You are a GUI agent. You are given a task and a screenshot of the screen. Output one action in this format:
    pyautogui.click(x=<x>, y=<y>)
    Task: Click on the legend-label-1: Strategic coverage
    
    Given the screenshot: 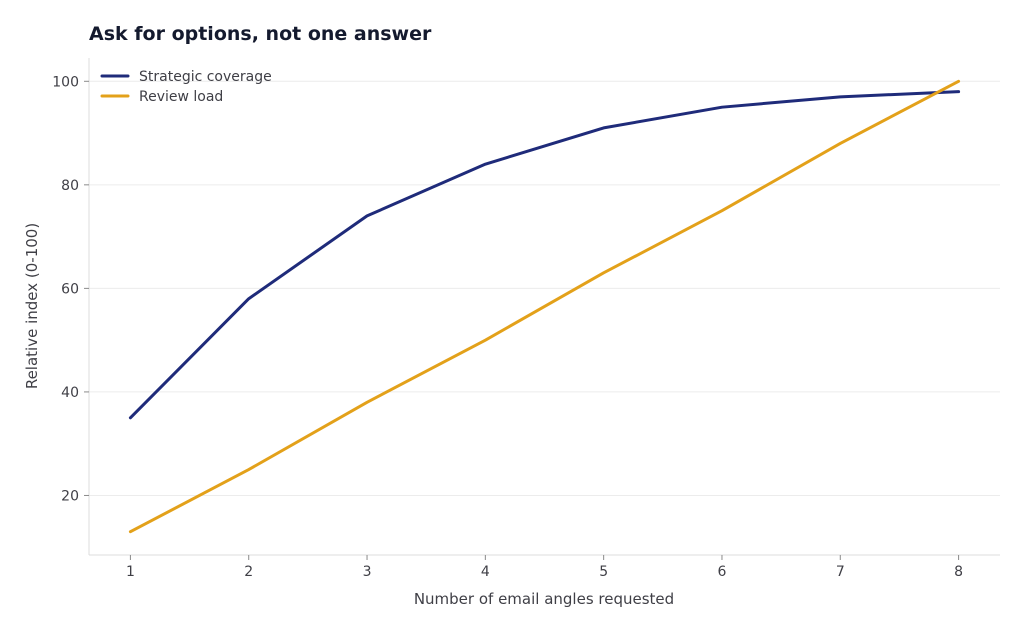 What is the action you would take?
    pyautogui.click(x=205, y=77)
    